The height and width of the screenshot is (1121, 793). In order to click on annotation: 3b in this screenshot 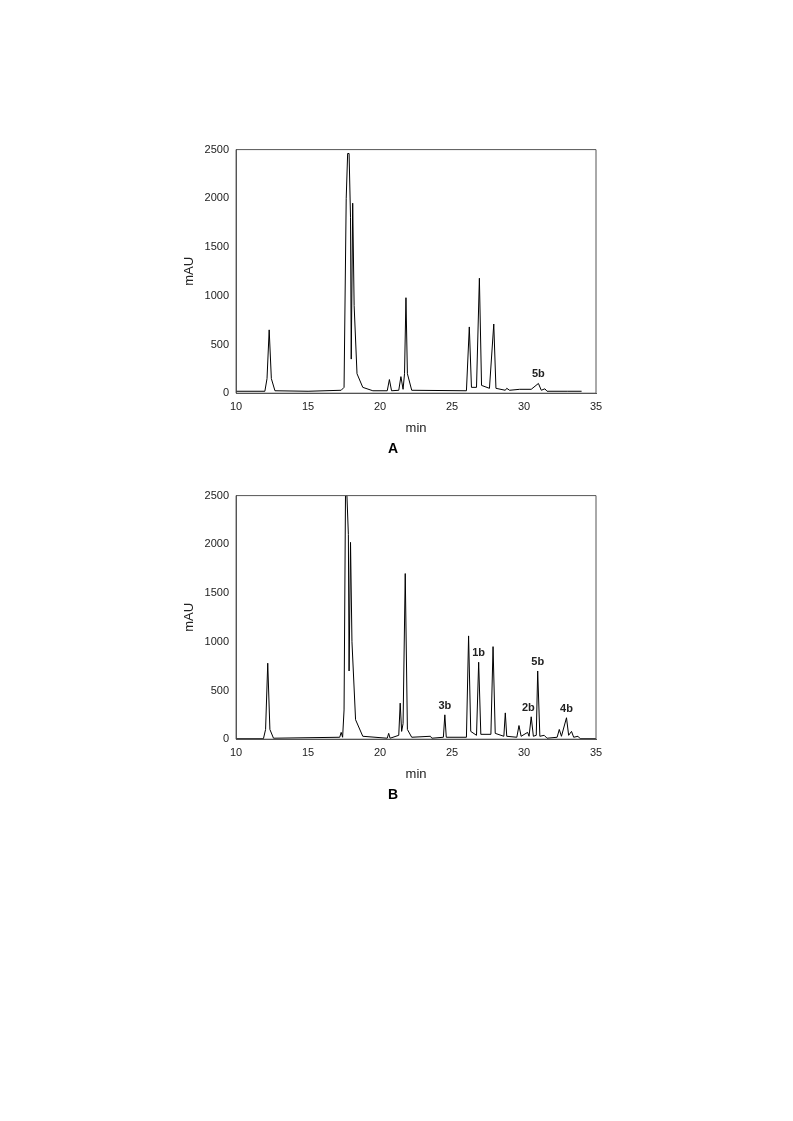, I will do `click(445, 704)`.